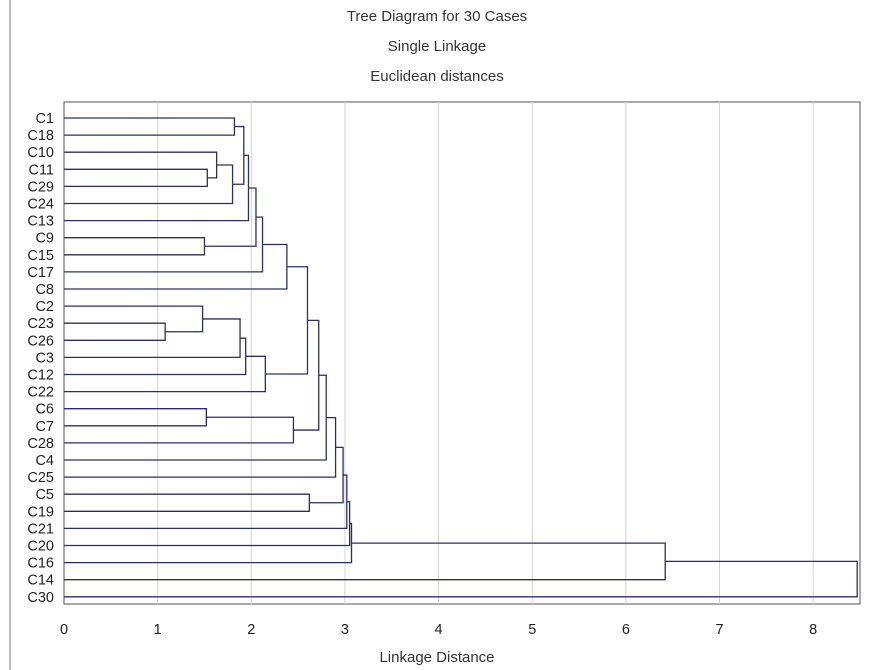 This screenshot has height=670, width=874. I want to click on leaf-label: C17, so click(40, 273).